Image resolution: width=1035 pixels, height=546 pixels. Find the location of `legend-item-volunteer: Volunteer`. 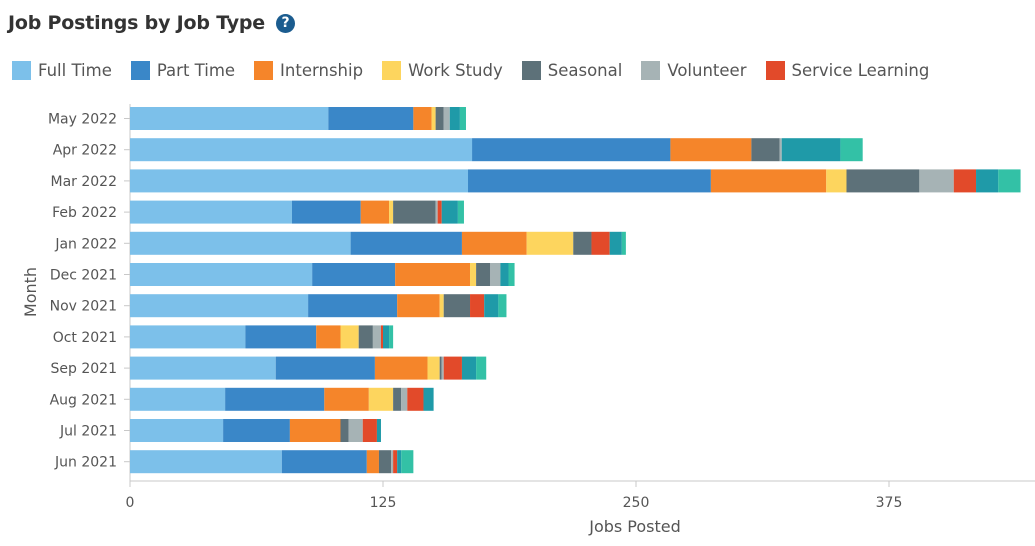

legend-item-volunteer: Volunteer is located at coordinates (694, 70).